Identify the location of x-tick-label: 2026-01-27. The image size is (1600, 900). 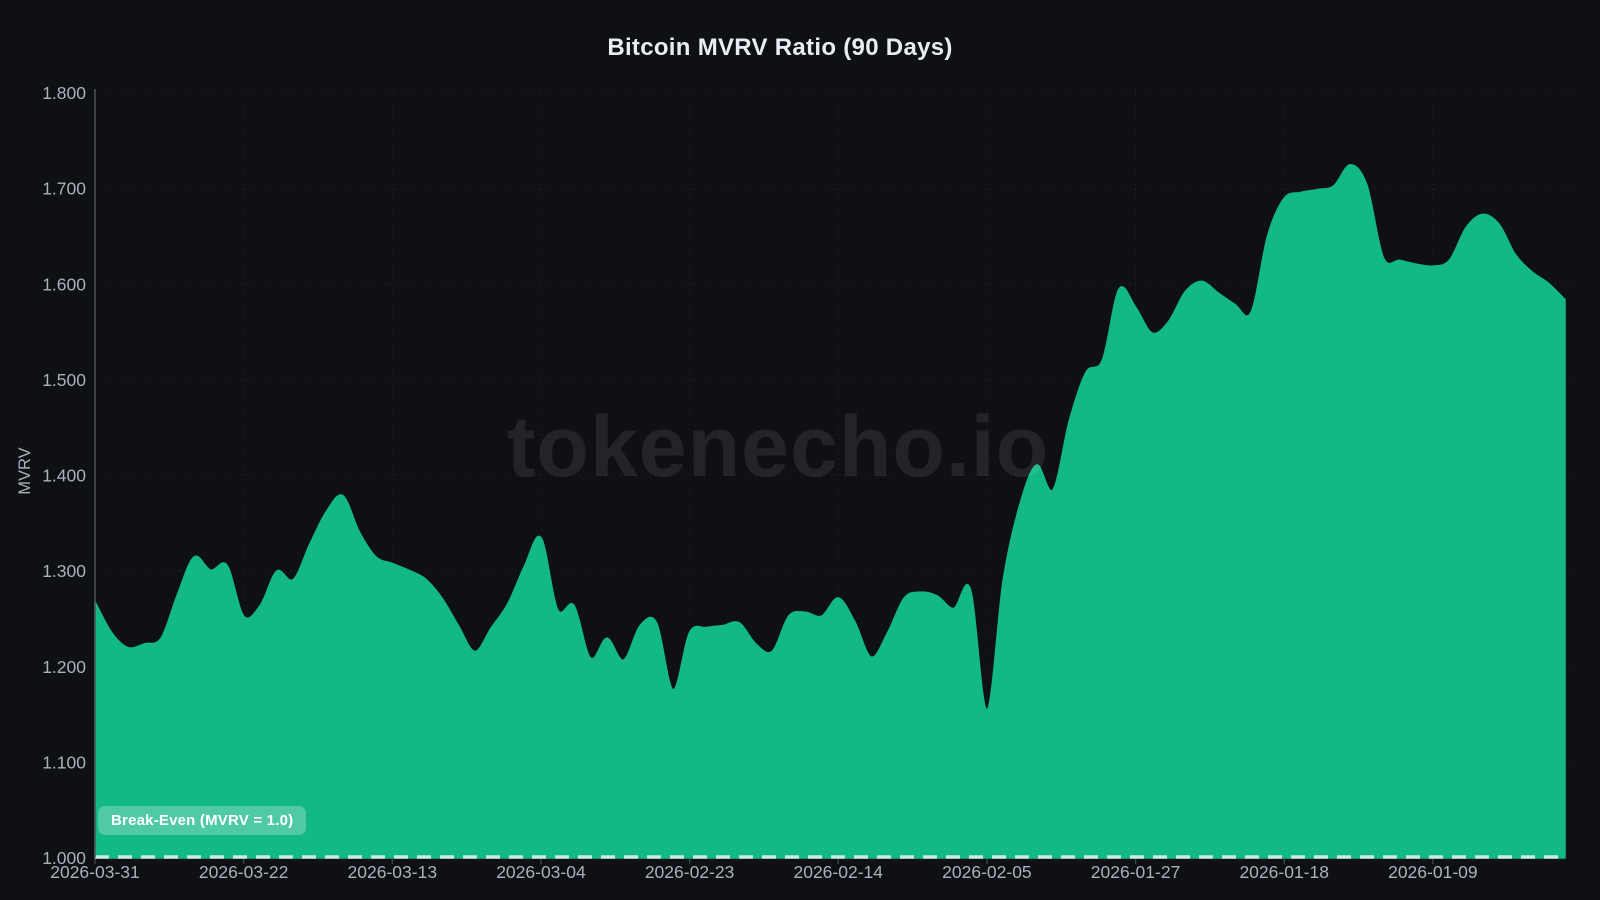
(1136, 872).